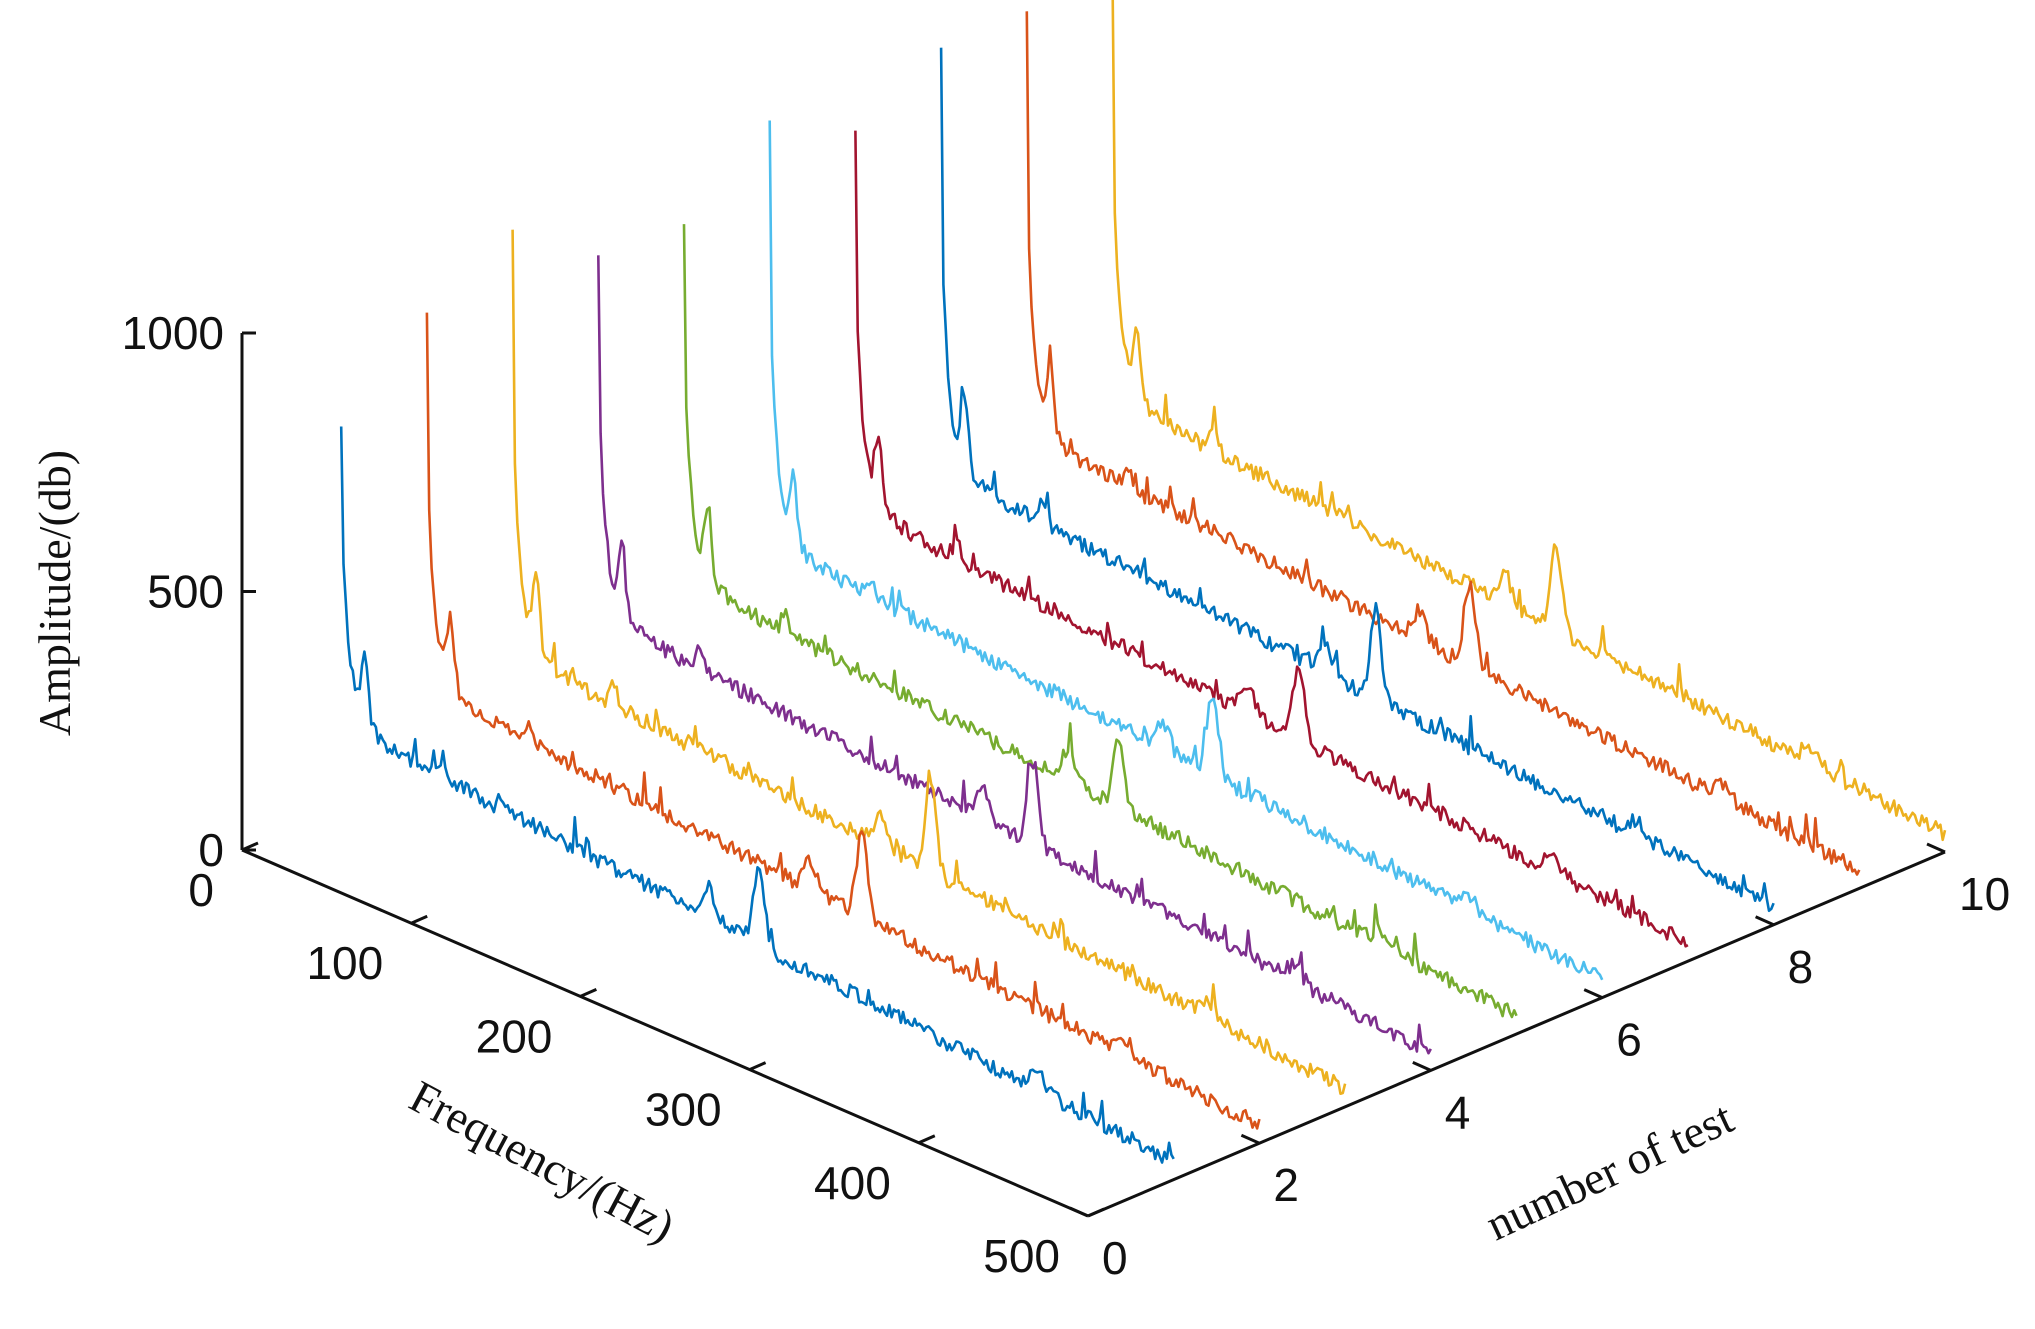 The width and height of the screenshot is (2035, 1329). Describe the element at coordinates (1609, 1171) in the screenshot. I see `test-axis-label: number of test` at that location.